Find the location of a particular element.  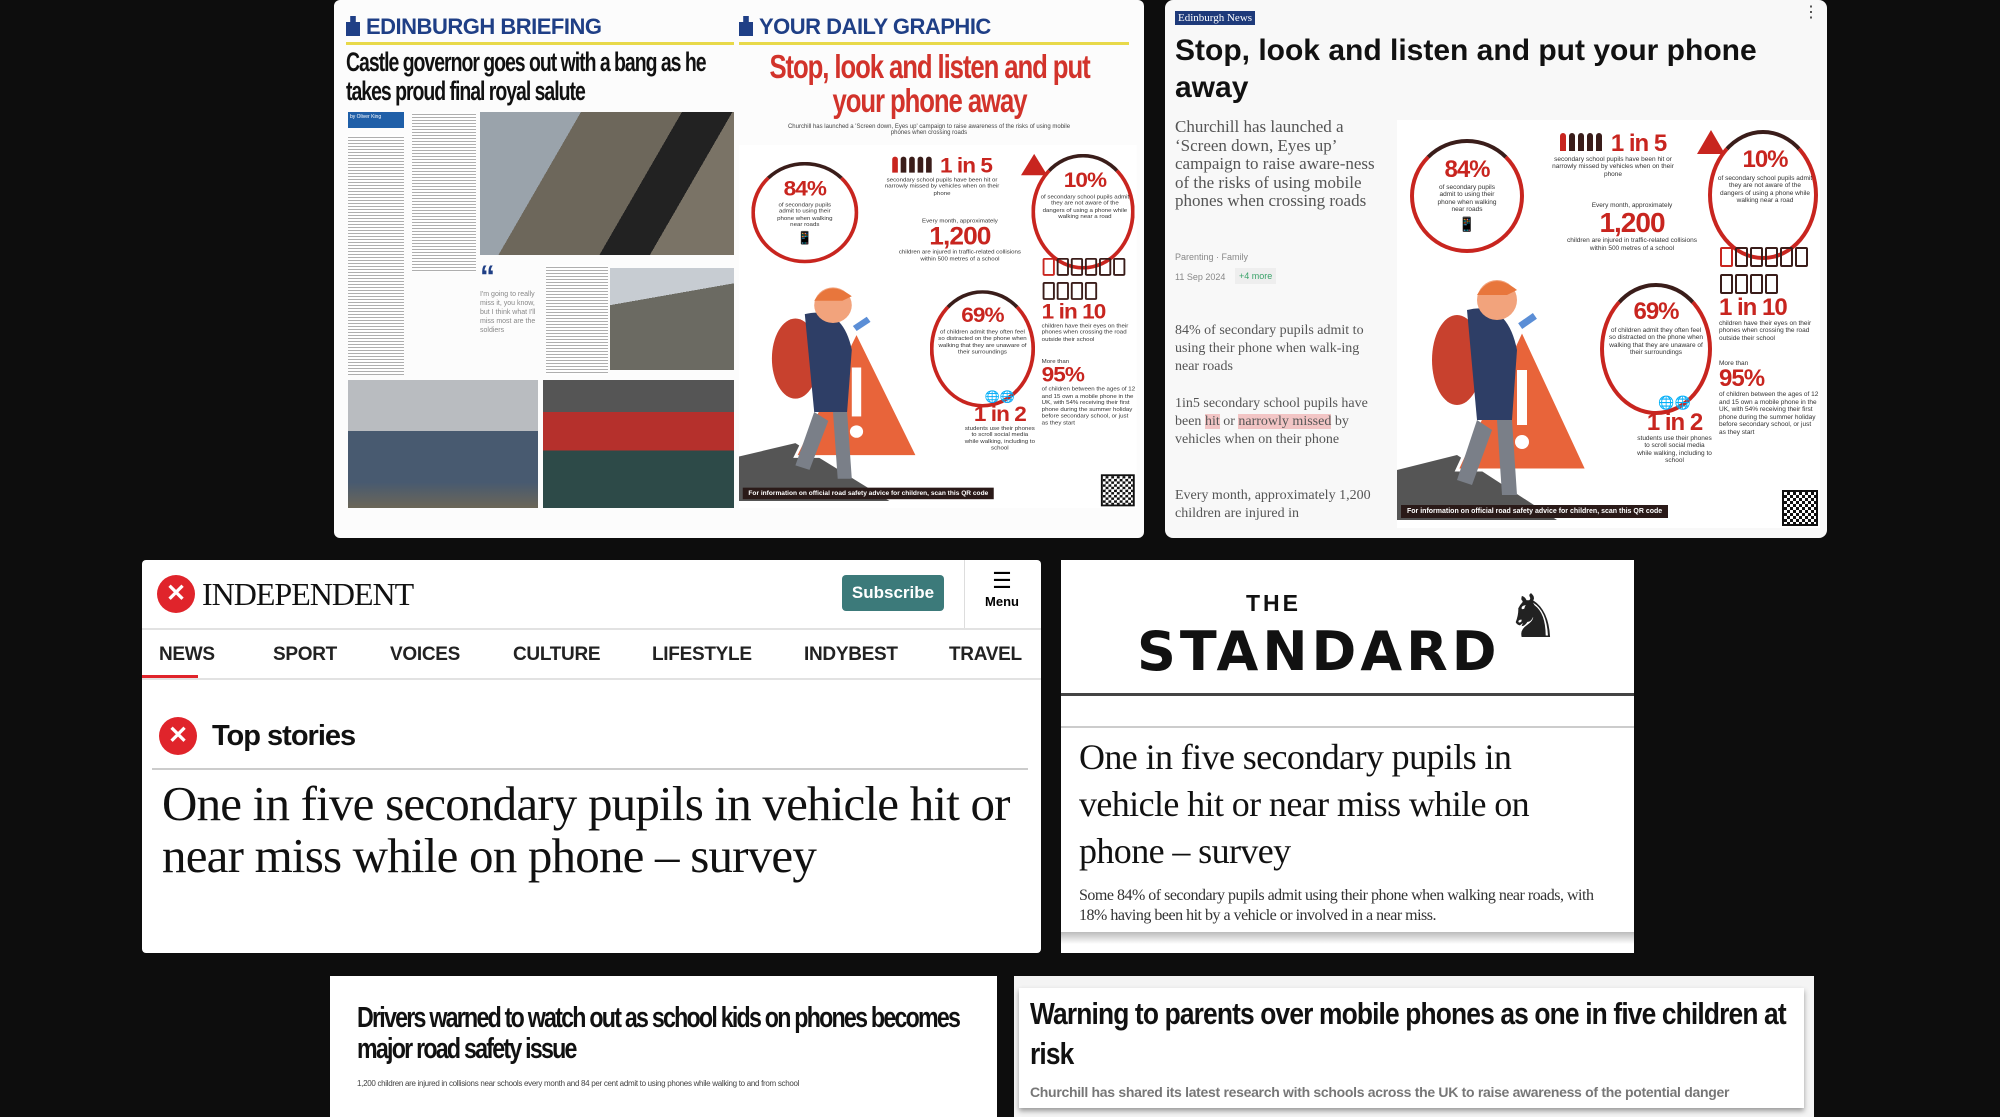

shadow-divider is located at coordinates (1347, 938).